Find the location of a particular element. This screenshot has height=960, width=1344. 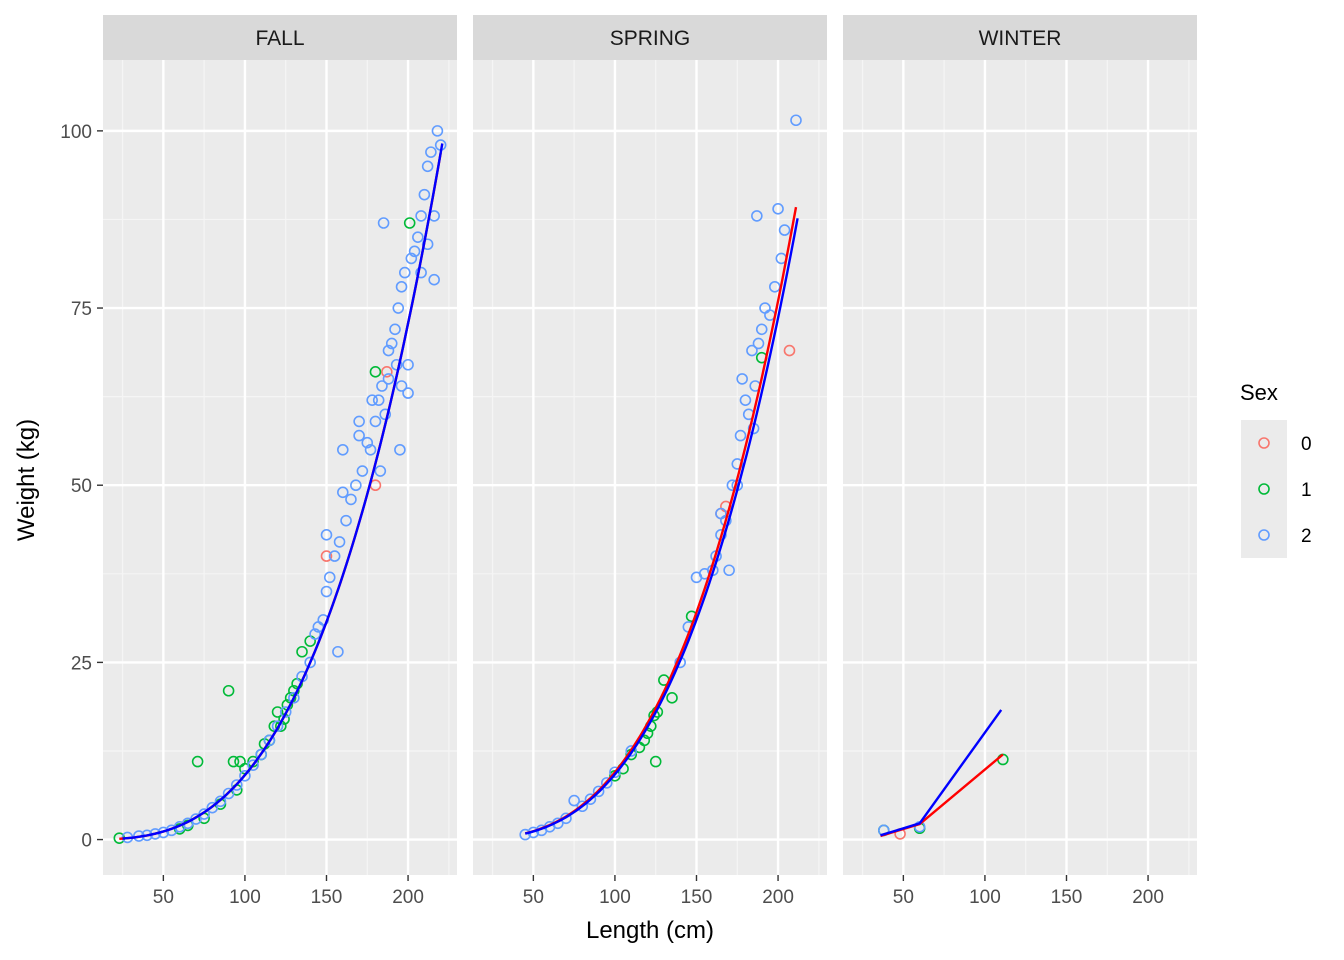

y-tick-label: 25 is located at coordinates (81, 663).